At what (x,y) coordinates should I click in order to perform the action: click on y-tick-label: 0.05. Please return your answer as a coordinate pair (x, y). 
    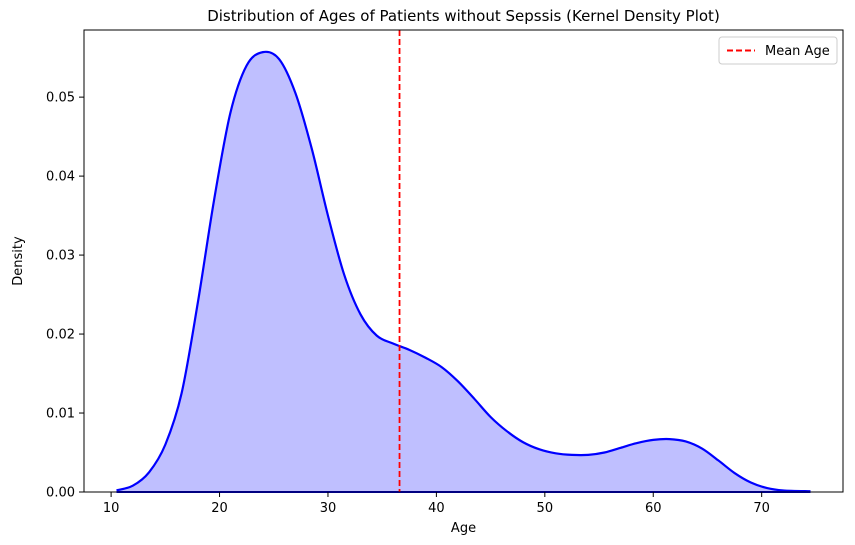
    Looking at the image, I should click on (60, 98).